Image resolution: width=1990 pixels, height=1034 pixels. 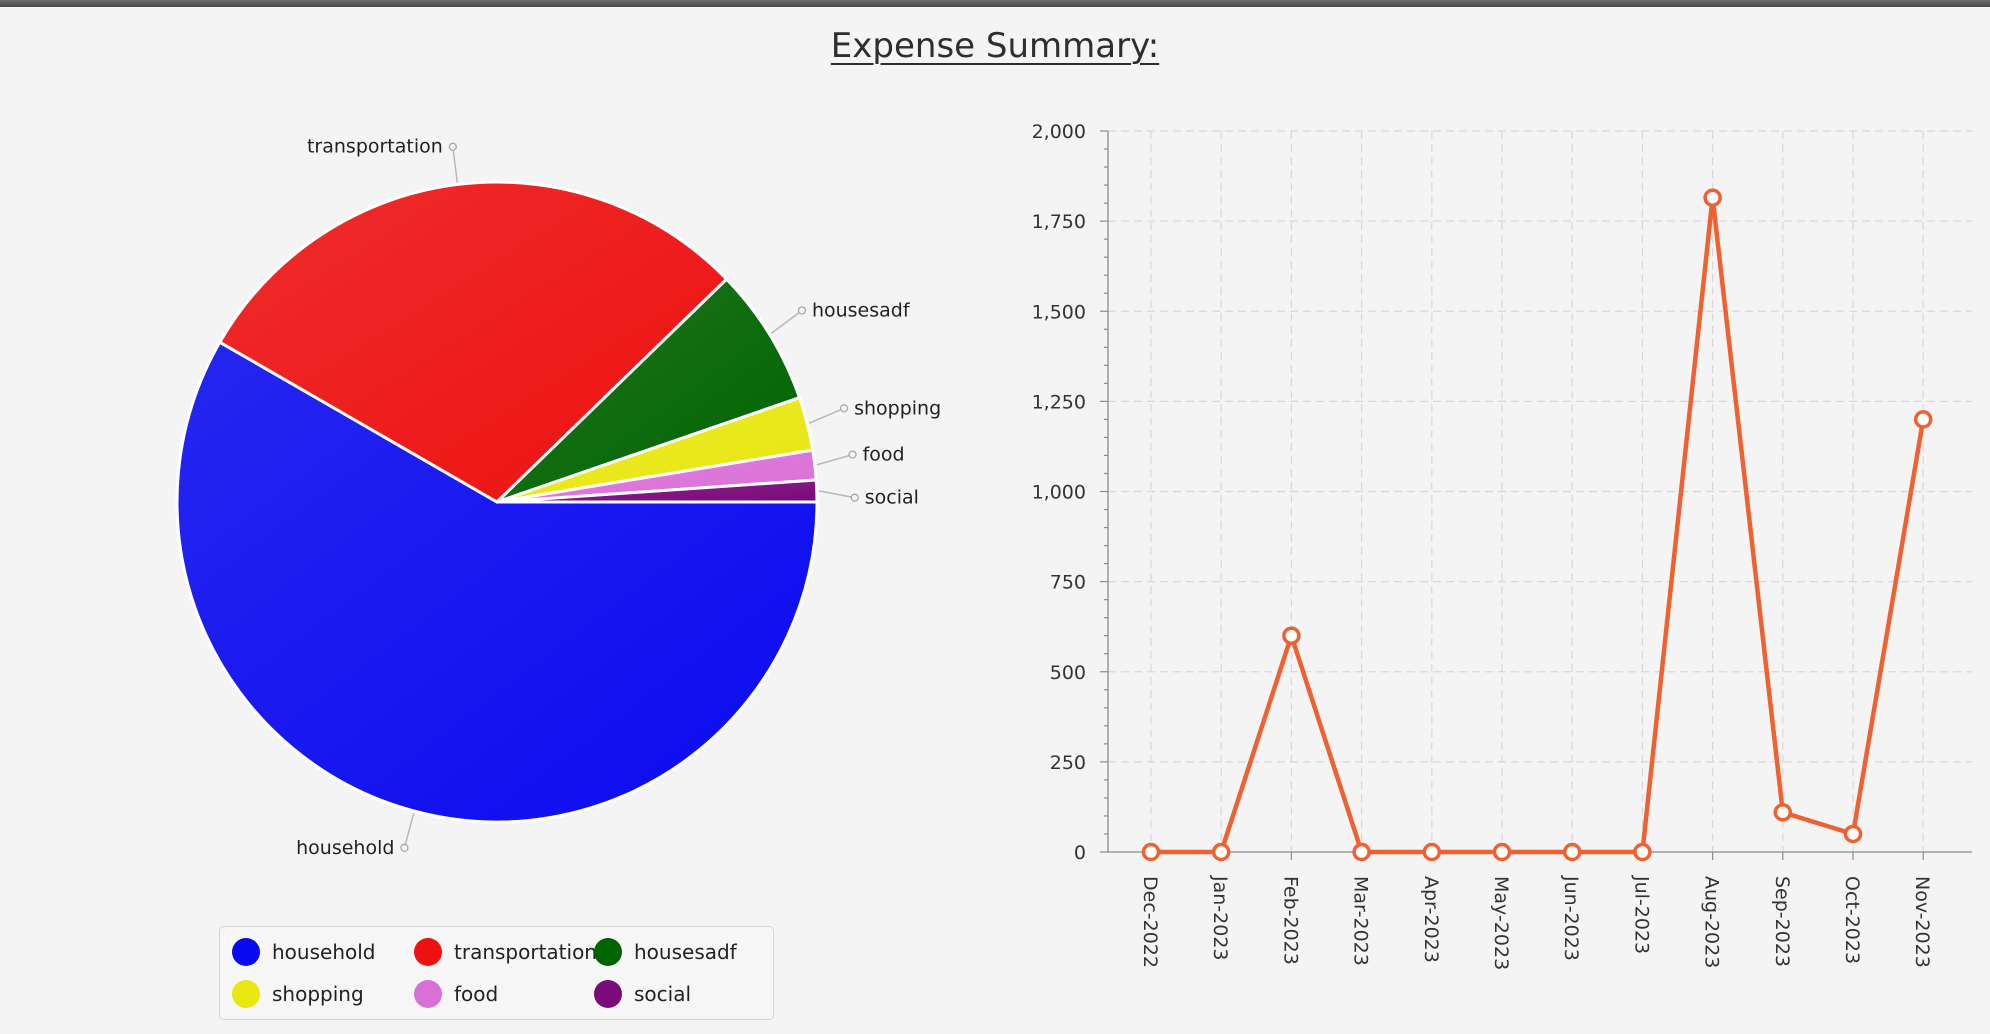 What do you see at coordinates (1080, 853) in the screenshot?
I see `y-tick-label: 0` at bounding box center [1080, 853].